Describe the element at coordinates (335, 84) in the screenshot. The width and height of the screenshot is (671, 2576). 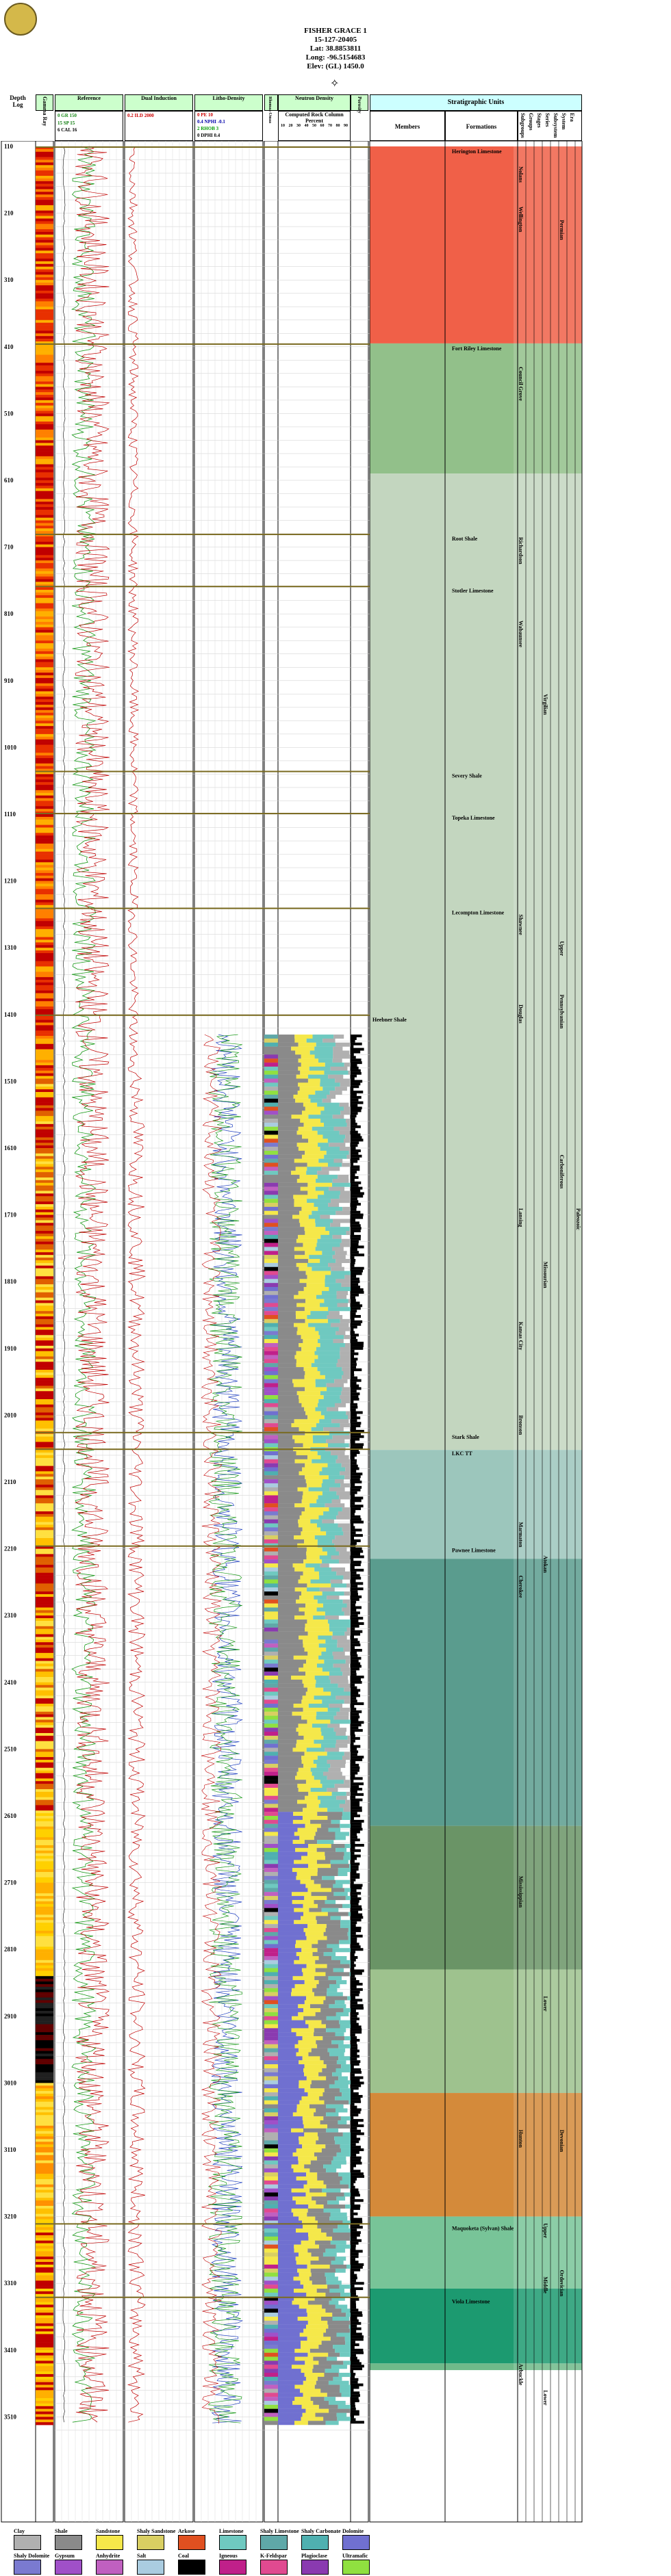
I see `compass-icon: ✧` at that location.